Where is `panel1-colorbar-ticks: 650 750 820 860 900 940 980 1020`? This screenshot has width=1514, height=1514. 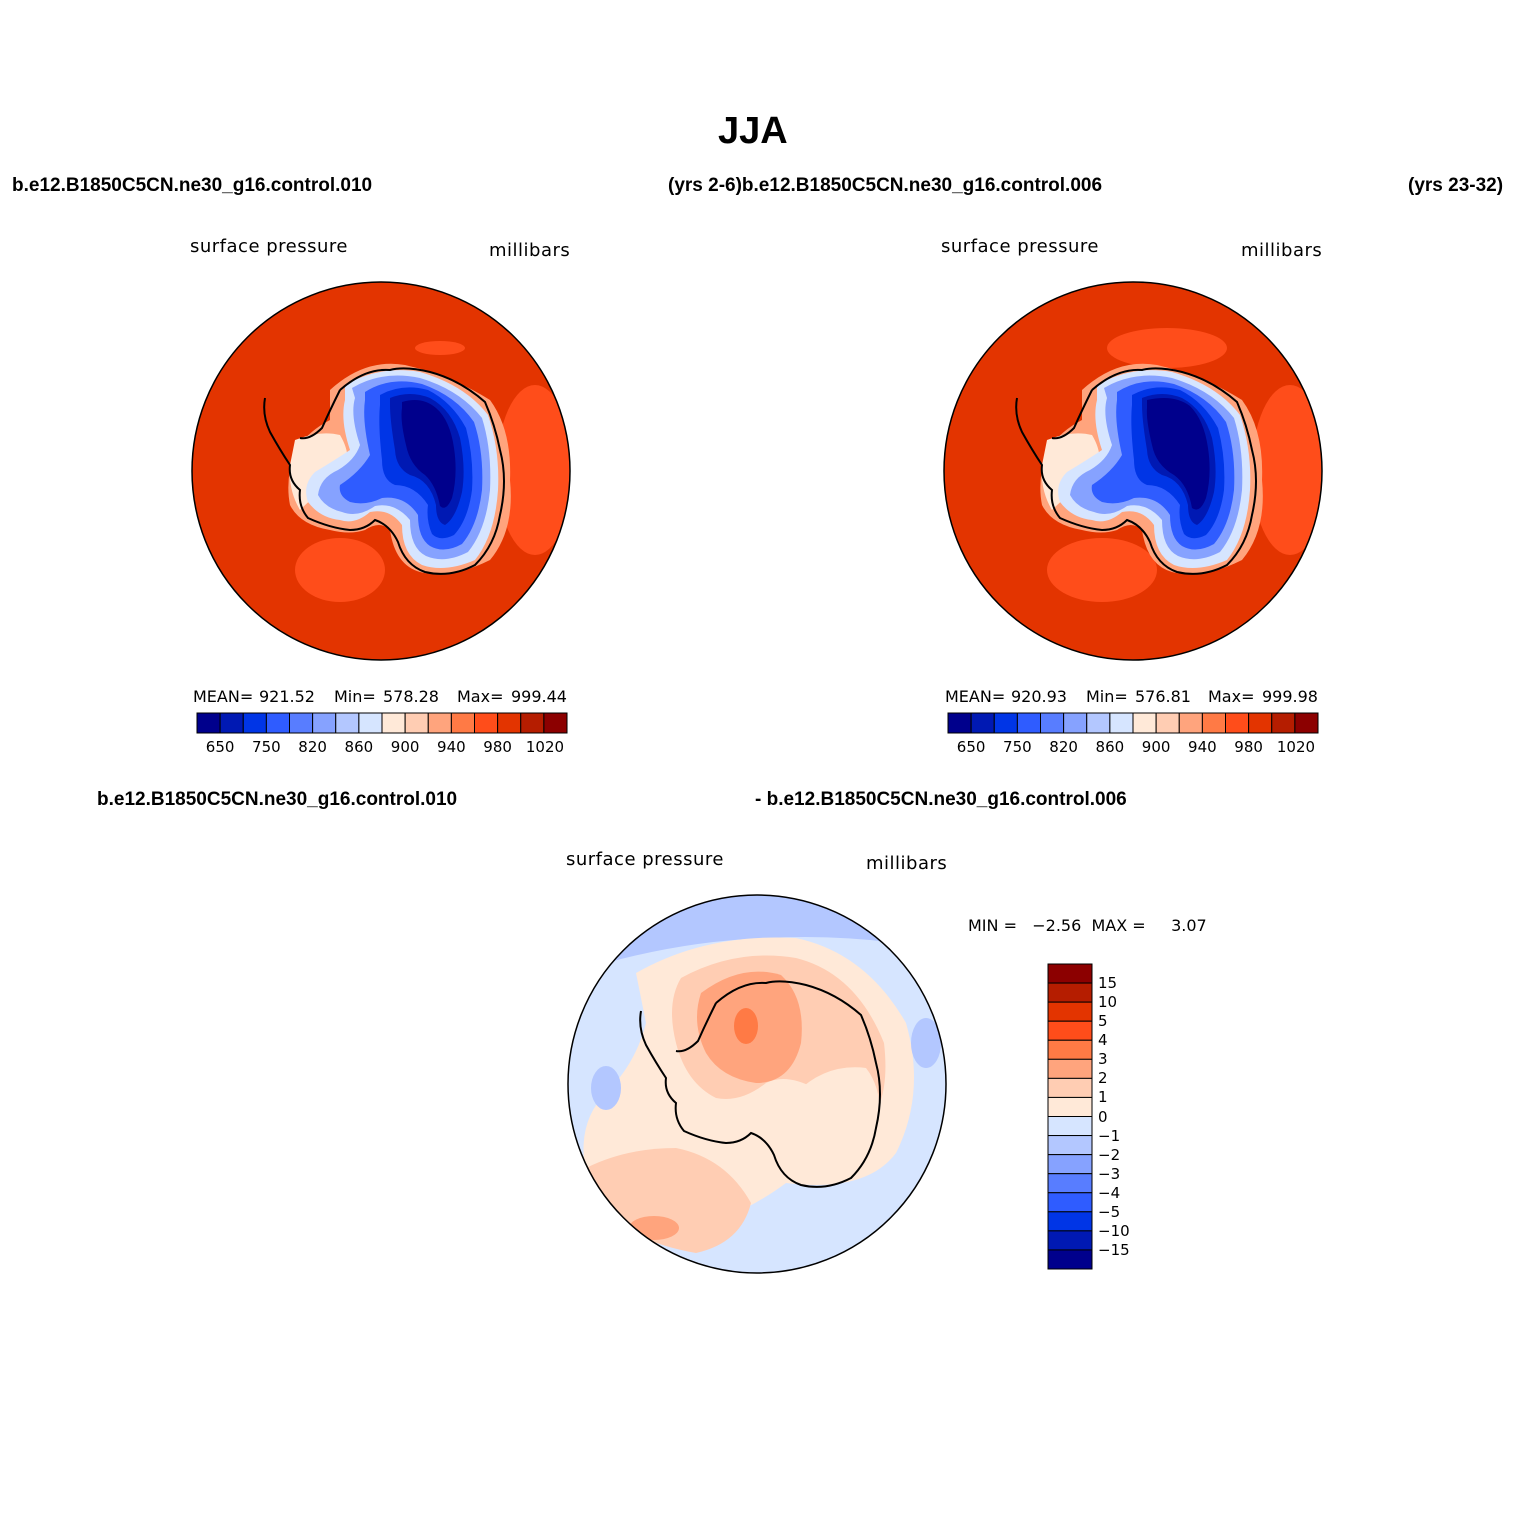 panel1-colorbar-ticks: 650 750 820 860 900 940 980 1020 is located at coordinates (382, 748).